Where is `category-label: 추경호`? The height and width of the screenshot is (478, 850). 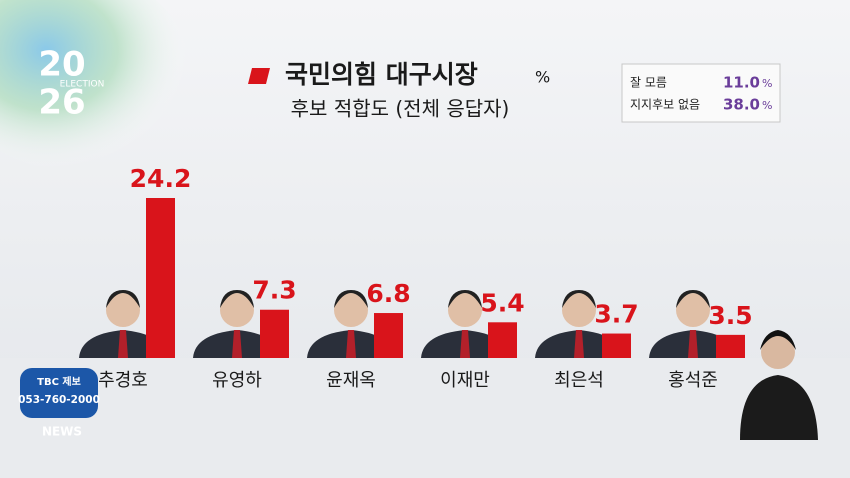 category-label: 추경호 is located at coordinates (123, 380).